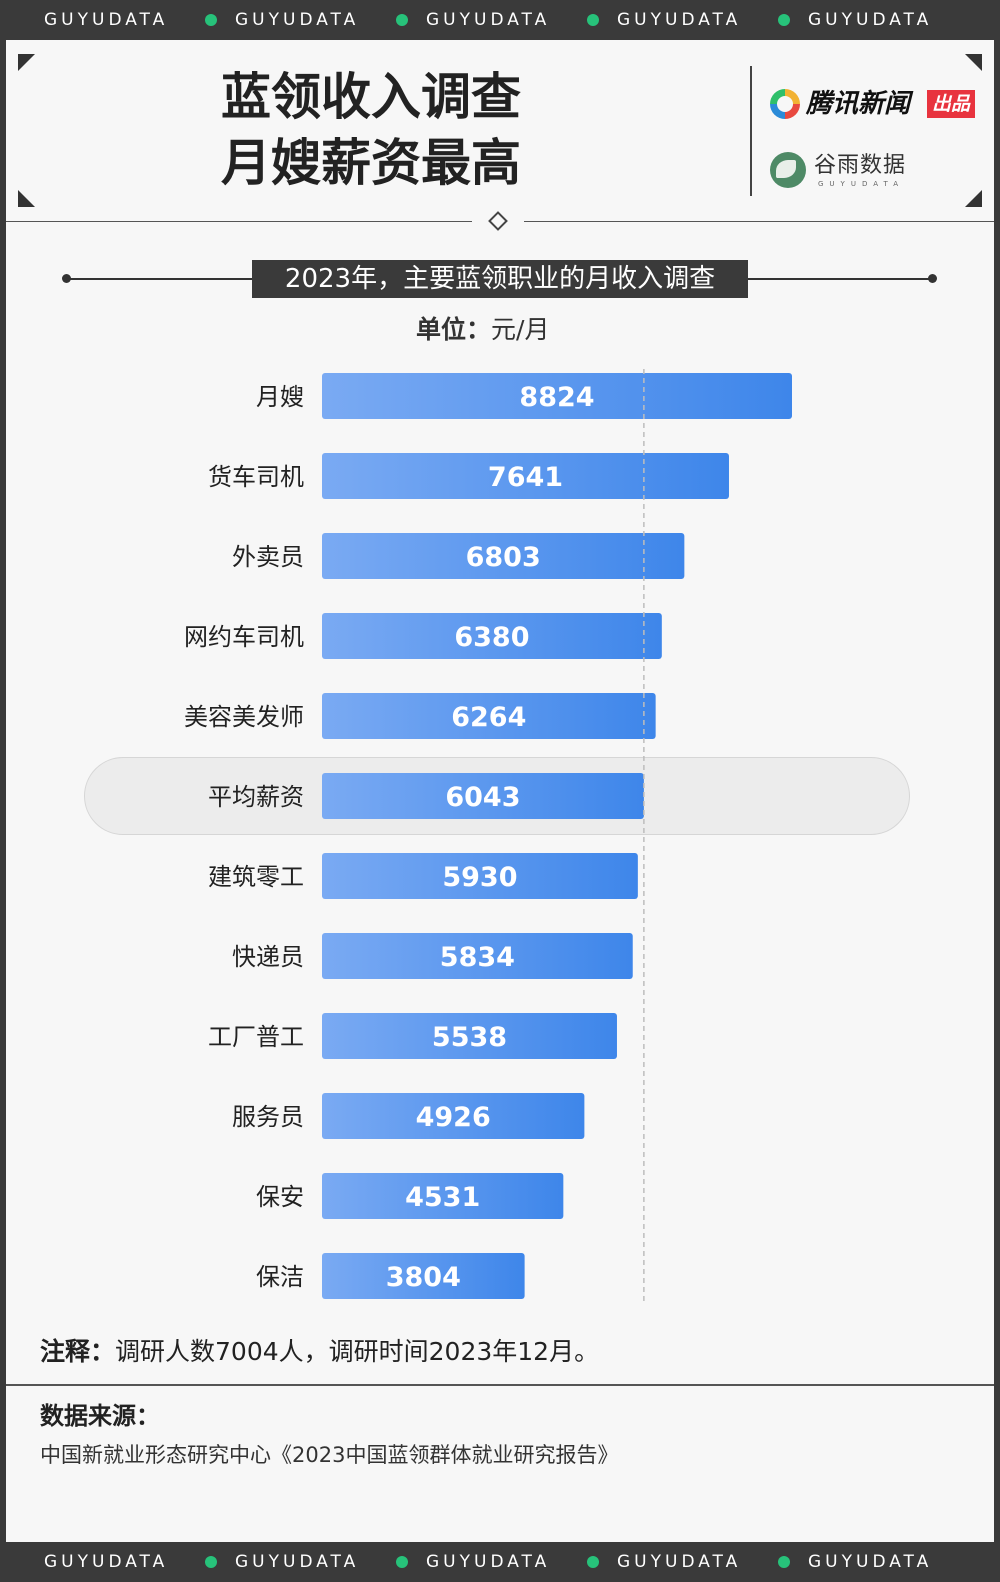  I want to click on category-label: 月嫂, so click(280, 397).